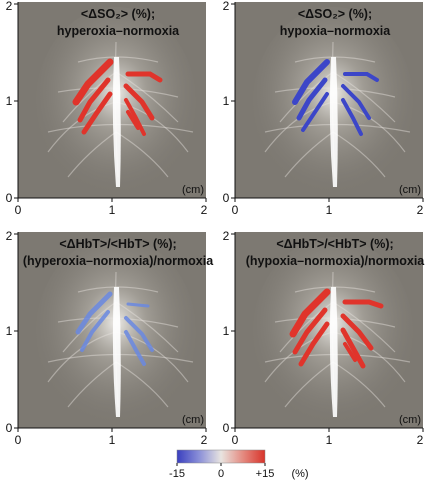 Image resolution: width=433 pixels, height=483 pixels. What do you see at coordinates (118, 261) in the screenshot?
I see `panel-title-line2: (hyperoxia–normoxia)/normoxia` at bounding box center [118, 261].